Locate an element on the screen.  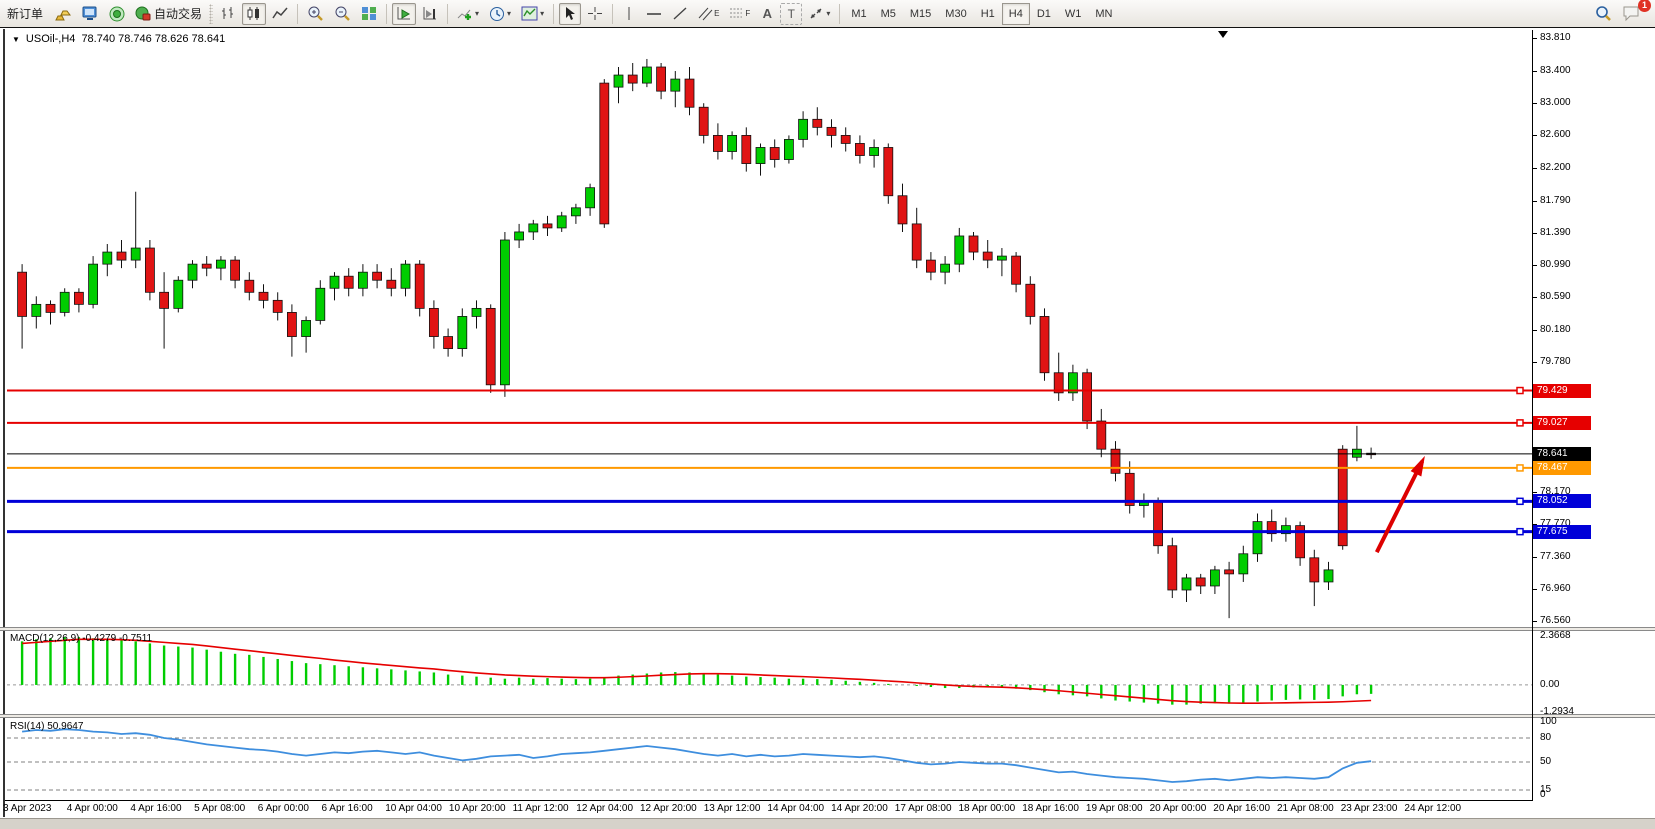
new-order-button: 新订单 is located at coordinates (25, 14).